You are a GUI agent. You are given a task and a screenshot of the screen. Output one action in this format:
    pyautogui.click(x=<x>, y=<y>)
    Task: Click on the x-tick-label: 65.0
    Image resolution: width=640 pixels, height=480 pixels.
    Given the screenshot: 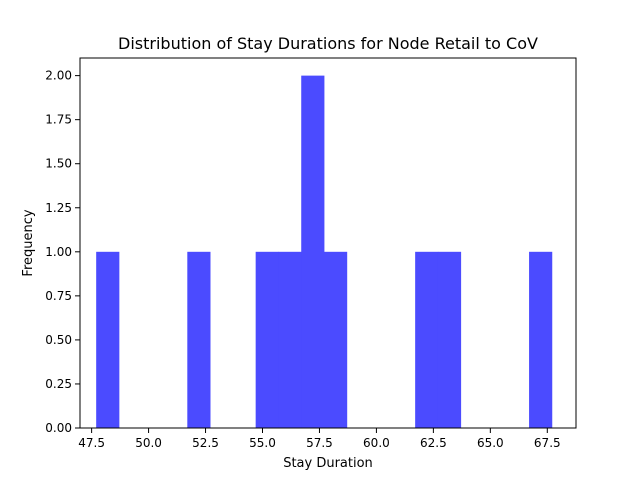 What is the action you would take?
    pyautogui.click(x=490, y=443)
    